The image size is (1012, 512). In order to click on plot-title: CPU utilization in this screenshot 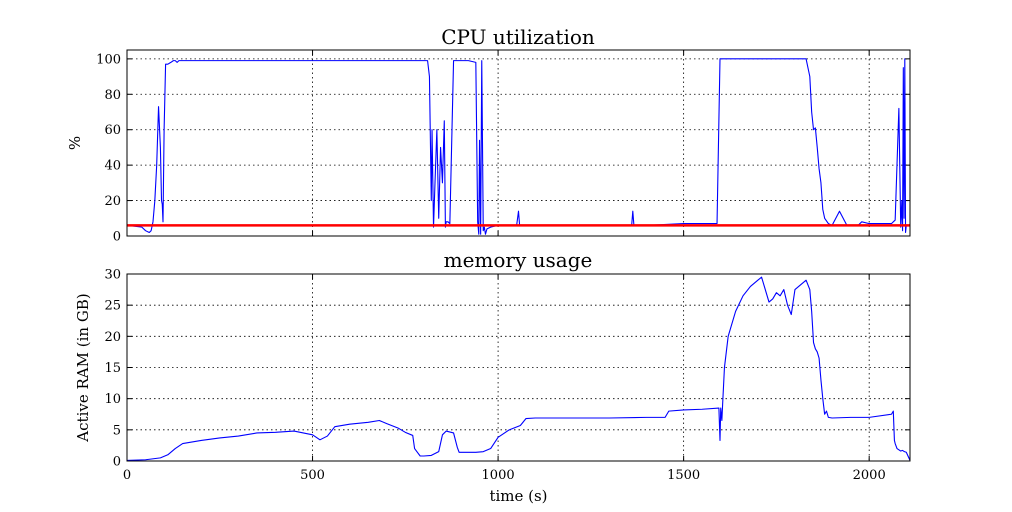, I will do `click(518, 37)`.